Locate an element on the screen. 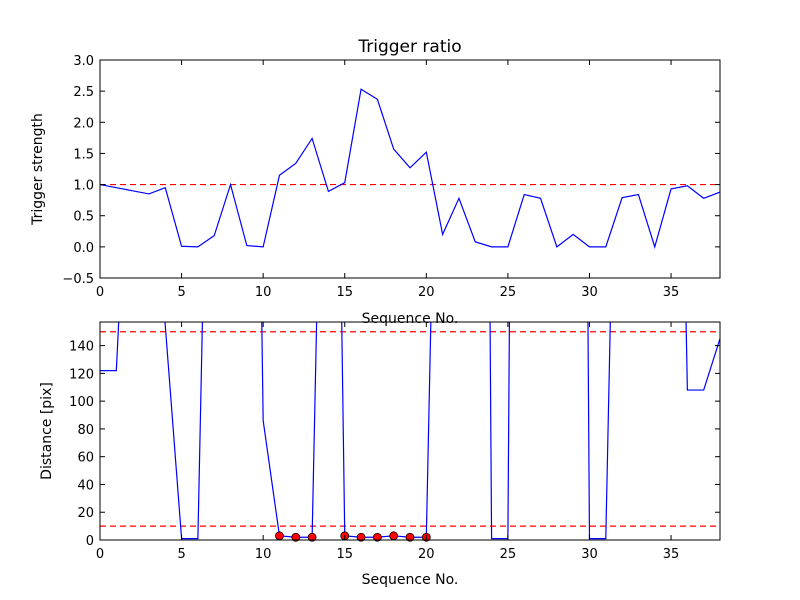 The image size is (800, 600). y-tick-label: 2.0 is located at coordinates (83, 123).